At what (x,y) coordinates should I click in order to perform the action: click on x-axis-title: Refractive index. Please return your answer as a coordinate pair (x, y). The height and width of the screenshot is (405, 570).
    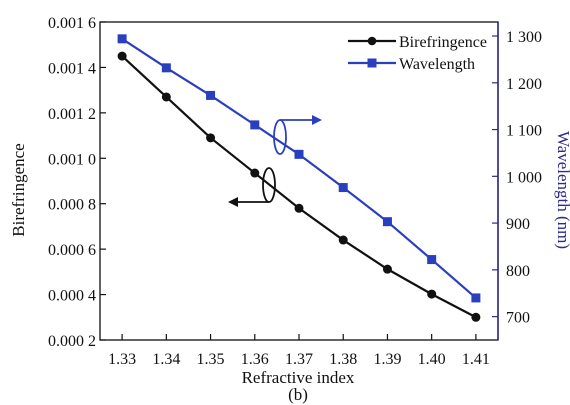
    Looking at the image, I should click on (298, 377).